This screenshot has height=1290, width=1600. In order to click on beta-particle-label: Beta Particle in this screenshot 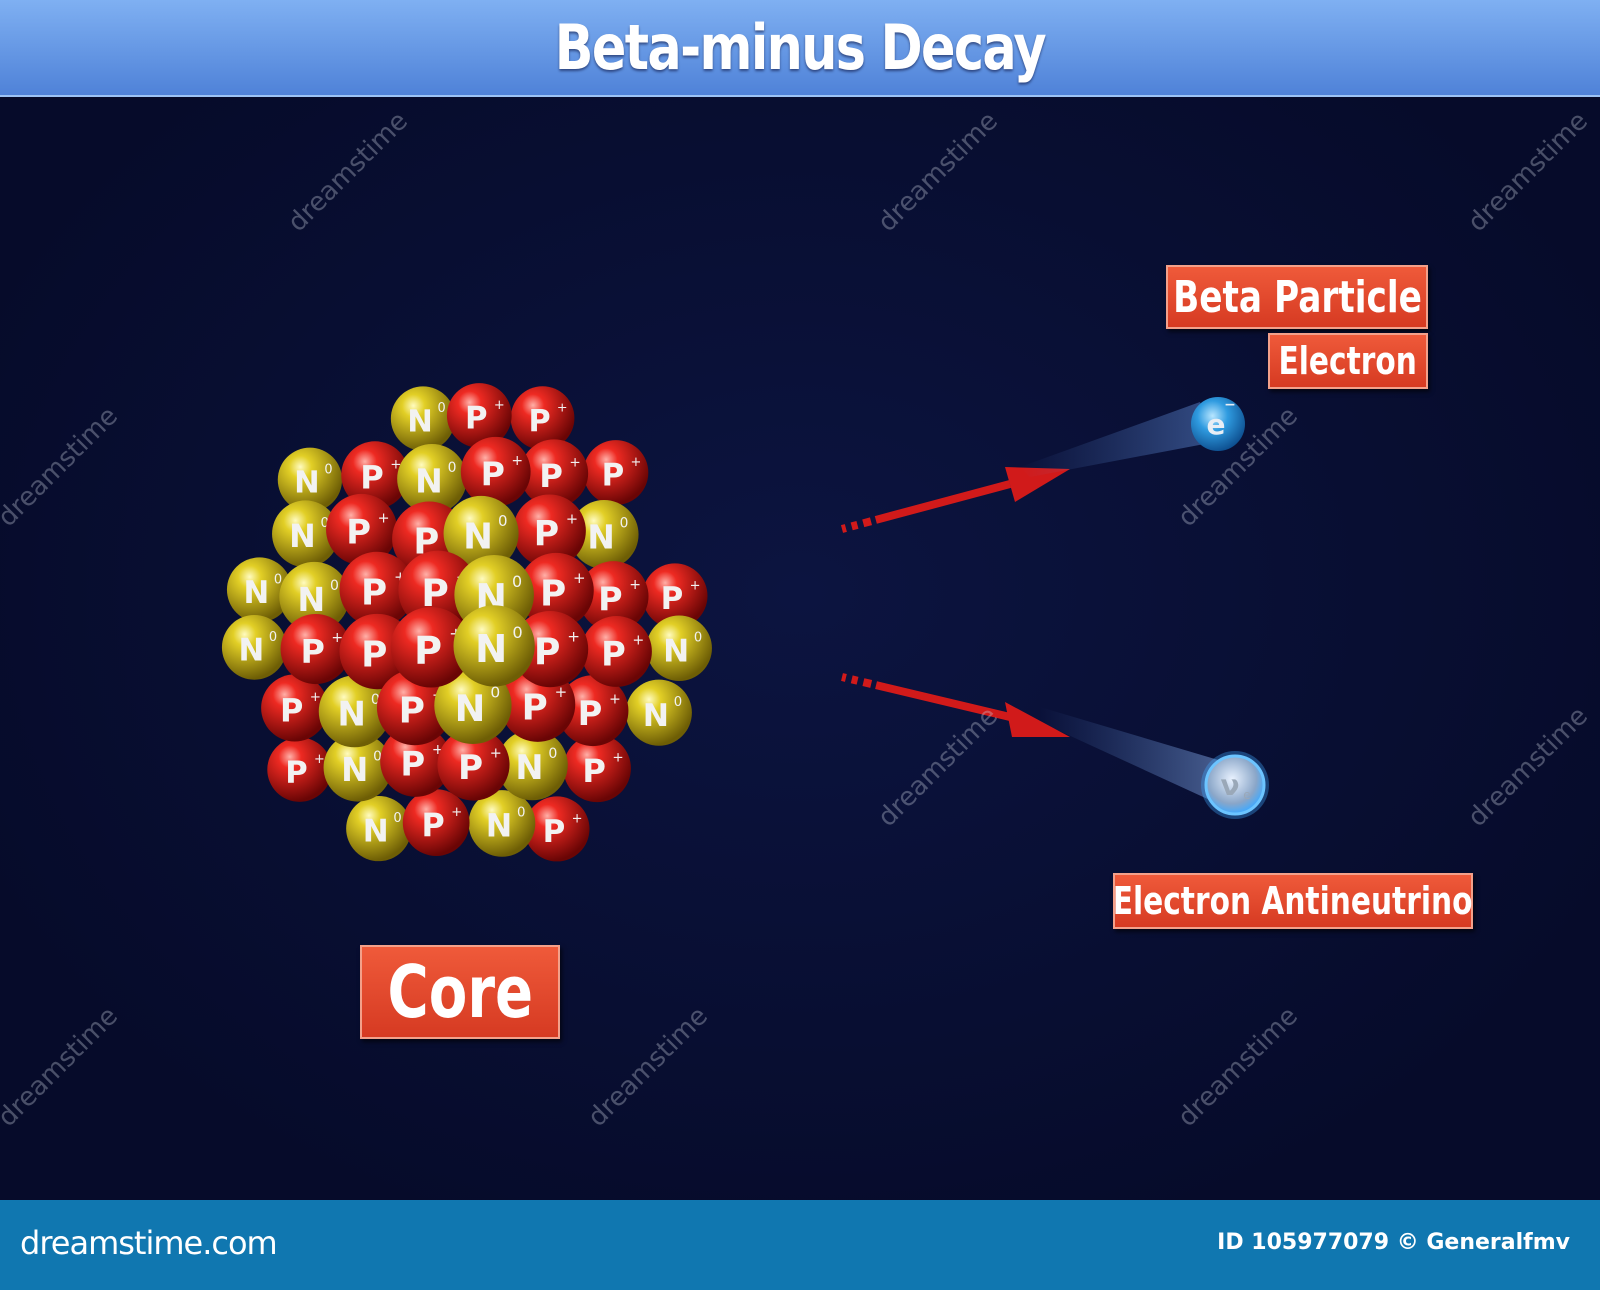, I will do `click(1297, 297)`.